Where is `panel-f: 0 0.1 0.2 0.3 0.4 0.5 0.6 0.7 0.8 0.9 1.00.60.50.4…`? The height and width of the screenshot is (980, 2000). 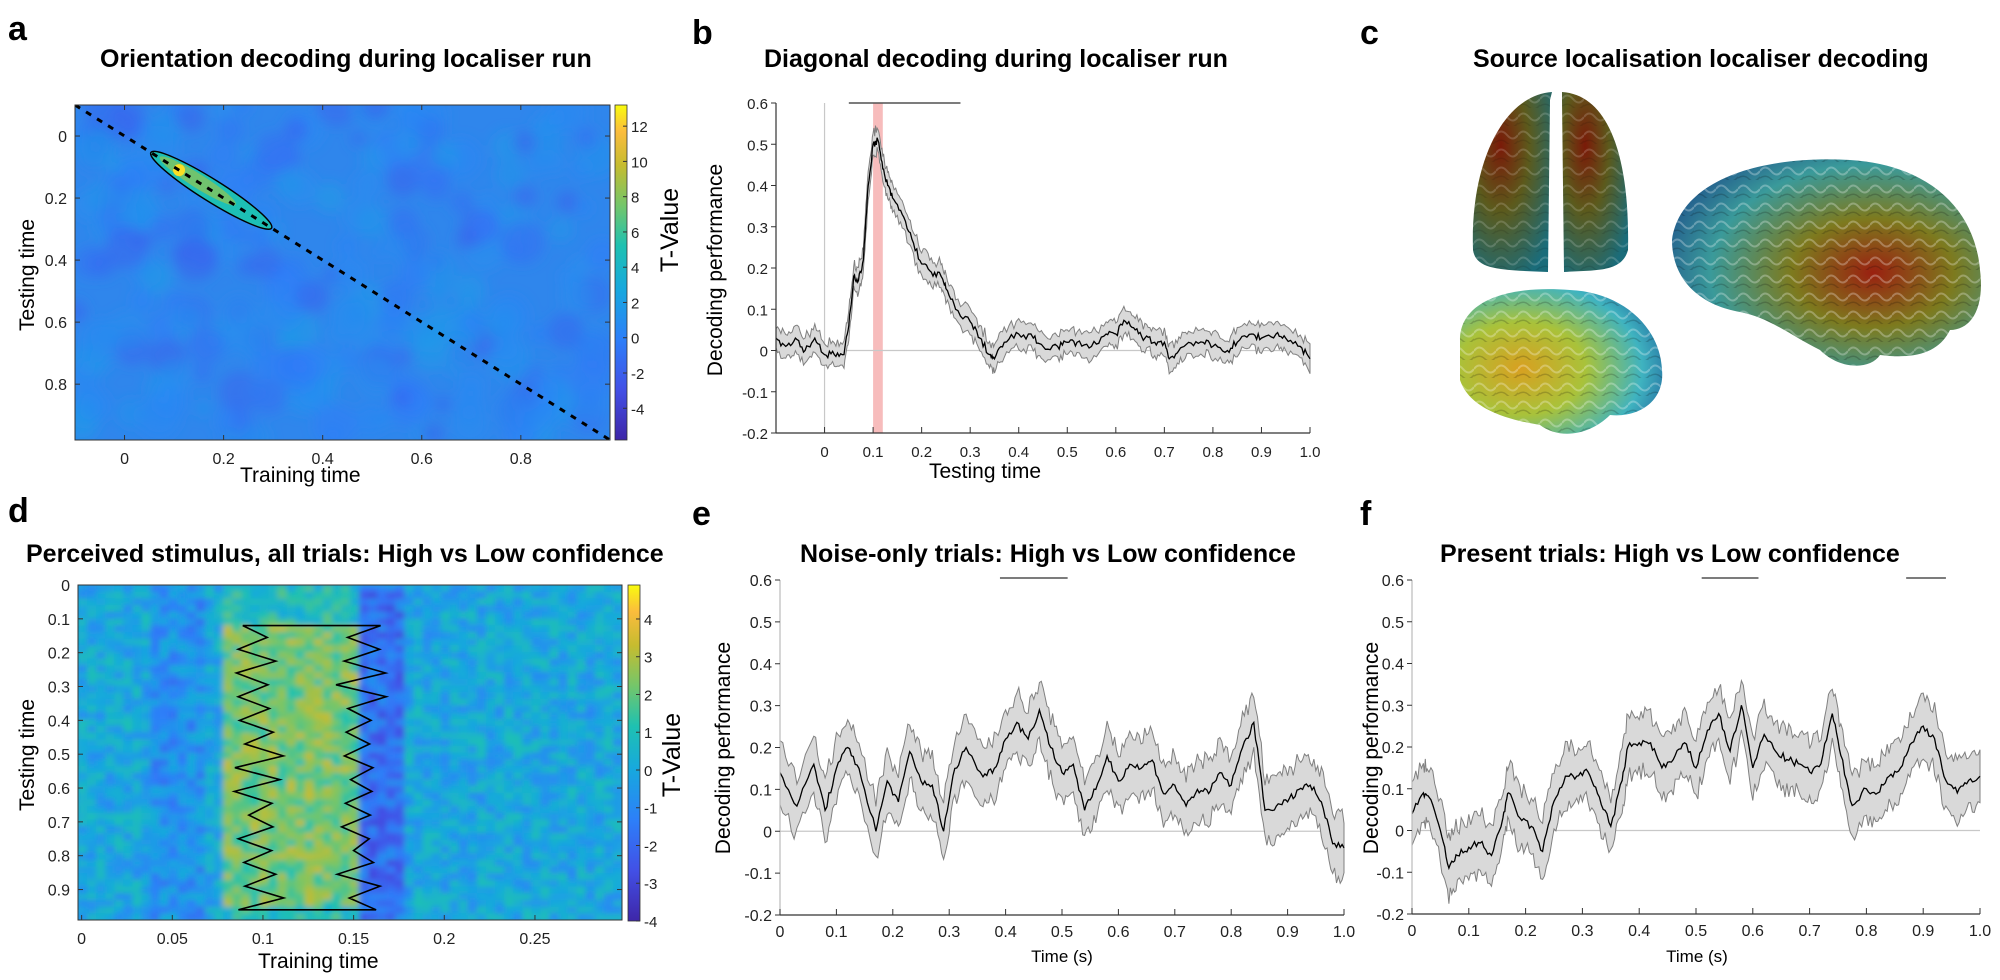
panel-f: 0 0.1 0.2 0.3 0.4 0.5 0.6 0.7 0.8 0.9 1.00.60.50.4… is located at coordinates (1675, 769).